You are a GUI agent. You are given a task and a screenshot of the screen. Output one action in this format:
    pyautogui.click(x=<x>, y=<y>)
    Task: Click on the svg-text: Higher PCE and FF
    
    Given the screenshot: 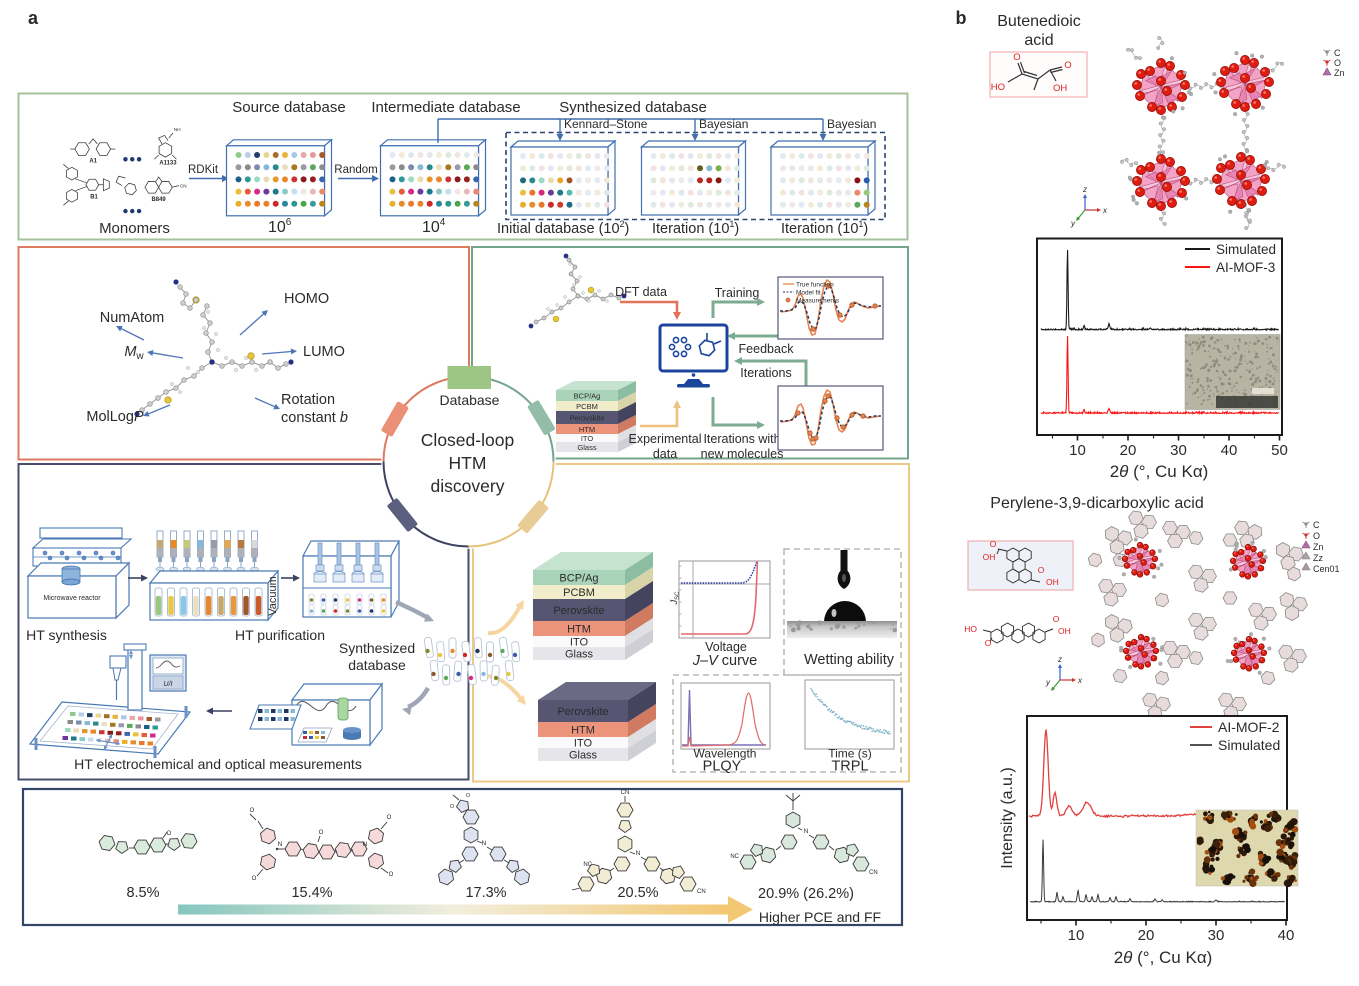 What is the action you would take?
    pyautogui.click(x=820, y=917)
    